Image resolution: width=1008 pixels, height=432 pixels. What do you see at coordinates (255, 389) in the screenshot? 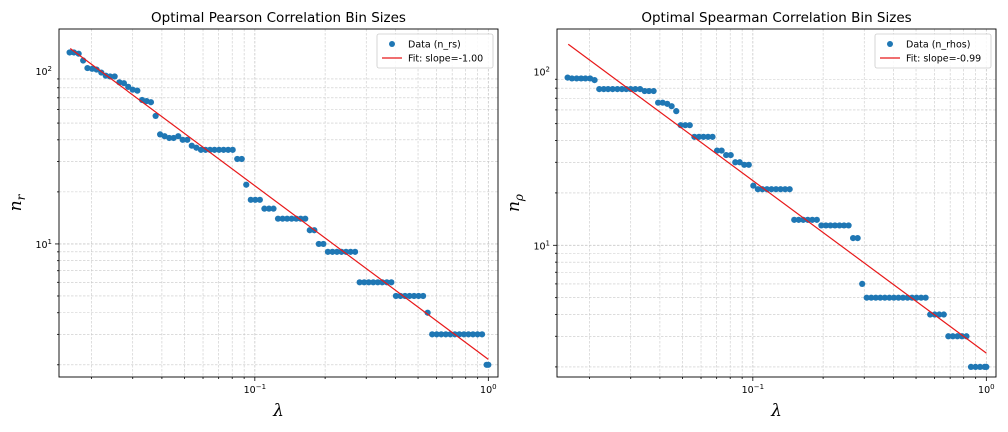
I see `x-tick-label: 10⁻¹` at bounding box center [255, 389].